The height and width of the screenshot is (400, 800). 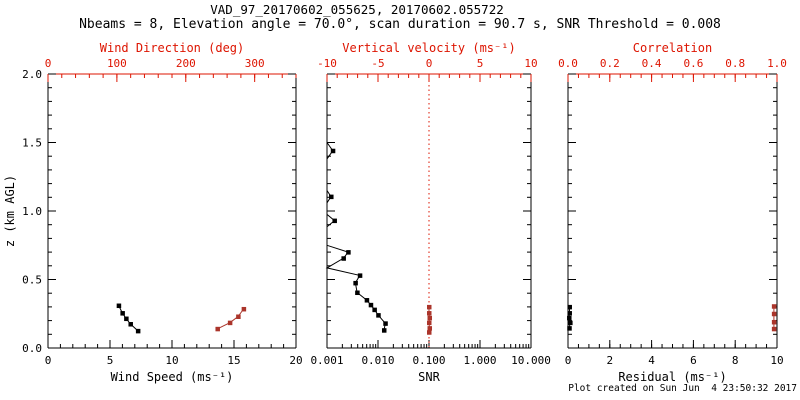 What do you see at coordinates (110, 360) in the screenshot?
I see `x-tick-label: 5` at bounding box center [110, 360].